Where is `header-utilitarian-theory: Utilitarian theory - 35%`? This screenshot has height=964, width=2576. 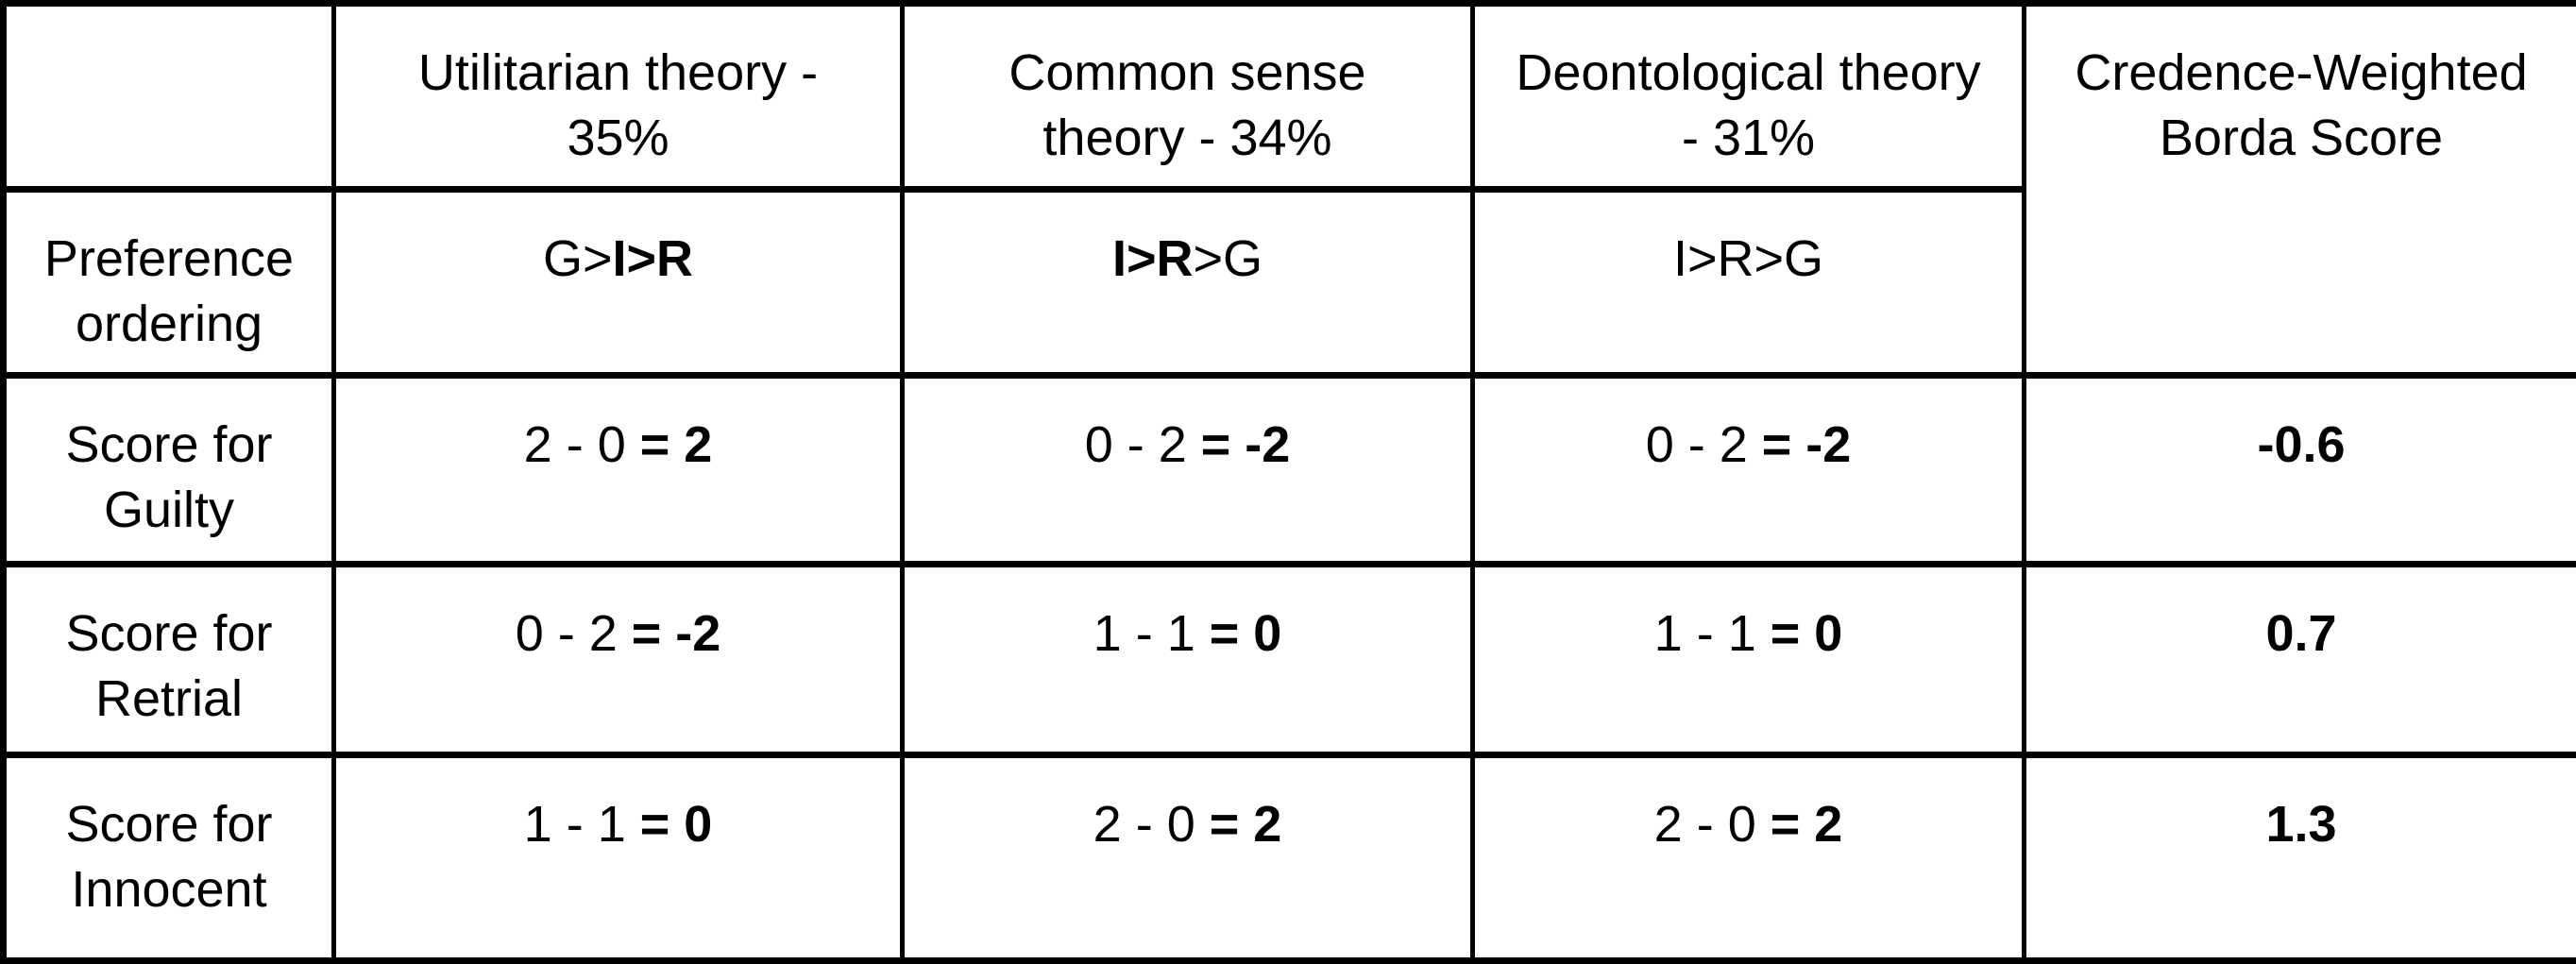 header-utilitarian-theory: Utilitarian theory - 35% is located at coordinates (618, 97).